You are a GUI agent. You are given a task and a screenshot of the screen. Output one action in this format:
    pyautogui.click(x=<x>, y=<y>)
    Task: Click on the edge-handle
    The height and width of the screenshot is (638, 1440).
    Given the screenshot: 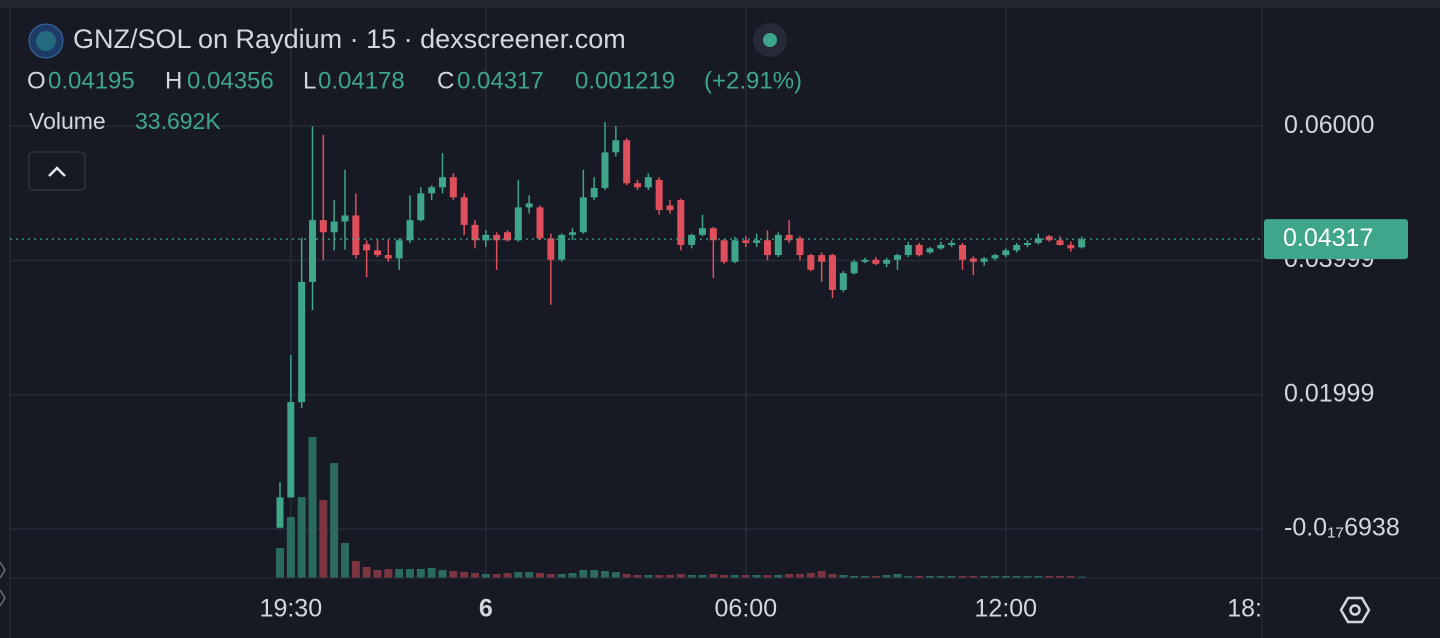 What is the action you would take?
    pyautogui.click(x=3, y=584)
    